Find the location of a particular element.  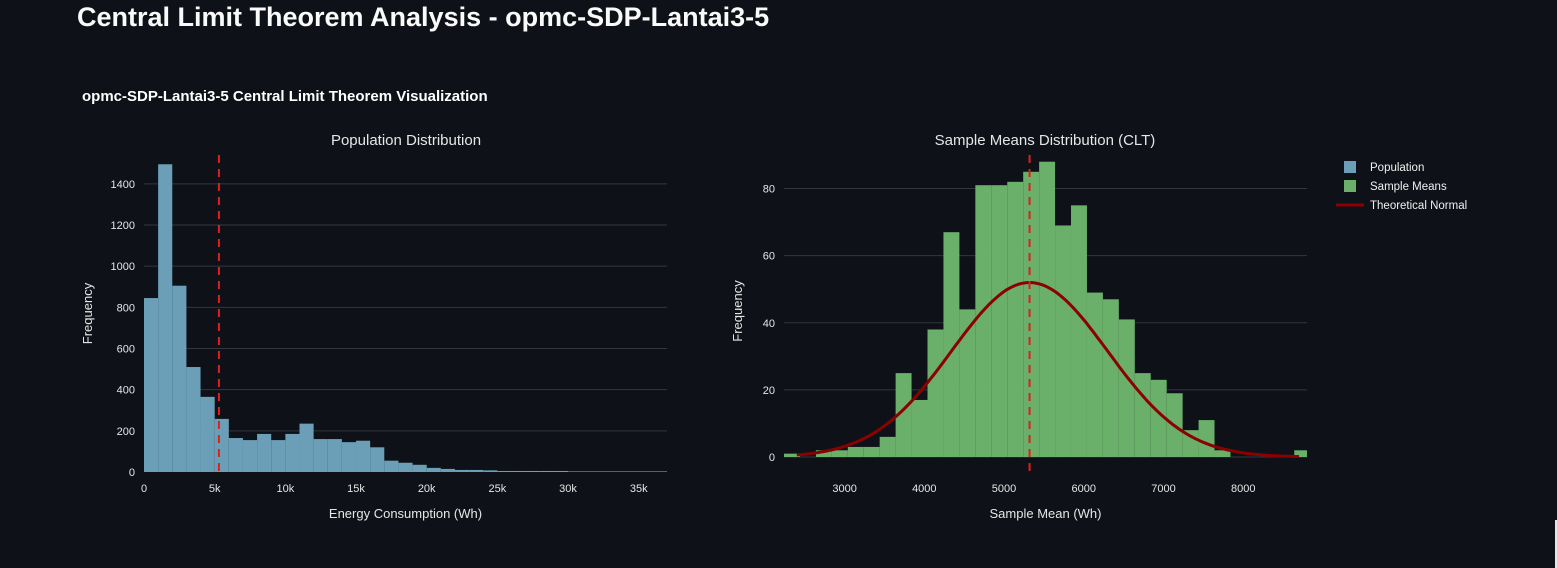

x-tick-label: 35k is located at coordinates (639, 489).